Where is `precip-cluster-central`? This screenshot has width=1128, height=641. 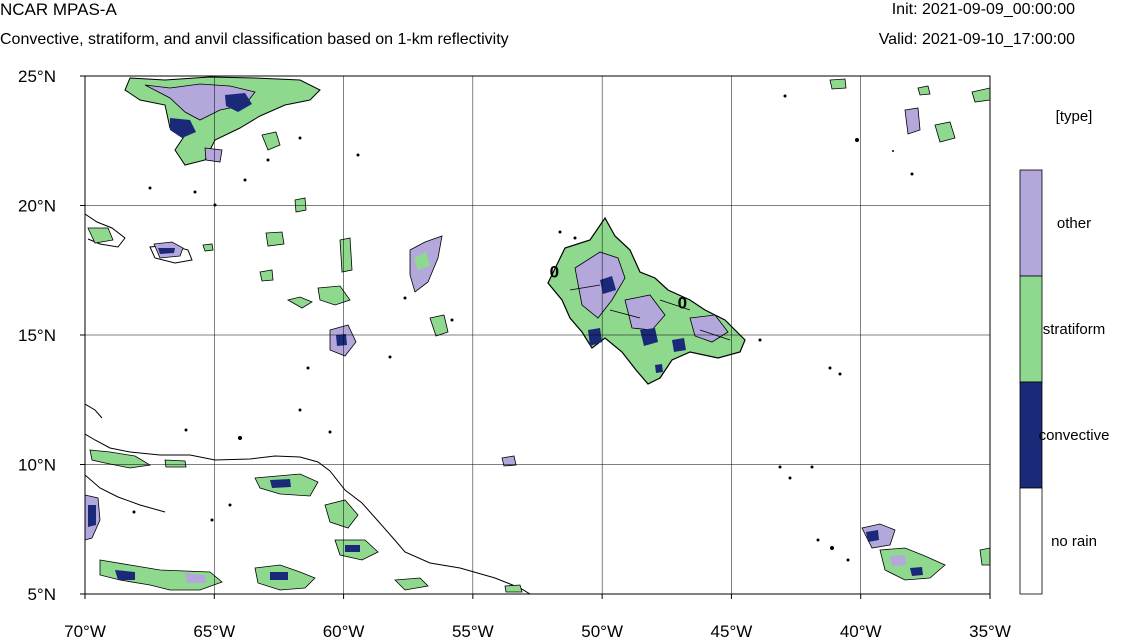
precip-cluster-central is located at coordinates (646, 300).